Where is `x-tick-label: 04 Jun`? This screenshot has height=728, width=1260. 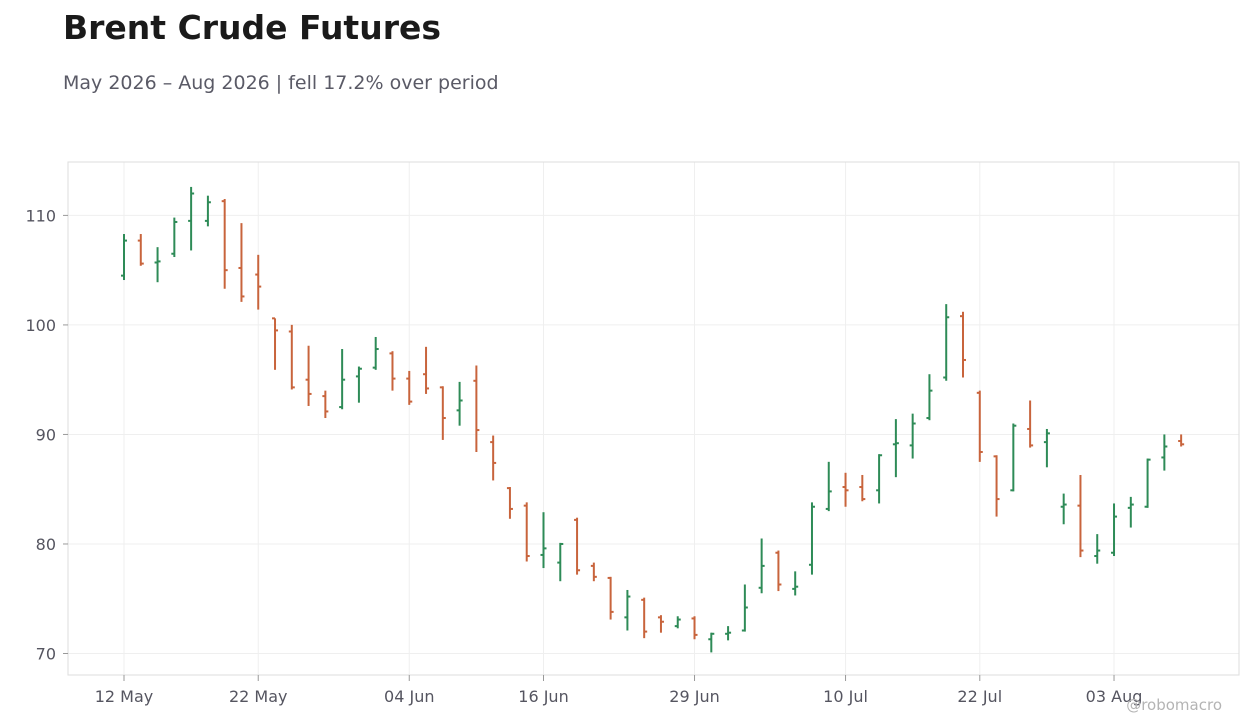
x-tick-label: 04 Jun is located at coordinates (409, 696).